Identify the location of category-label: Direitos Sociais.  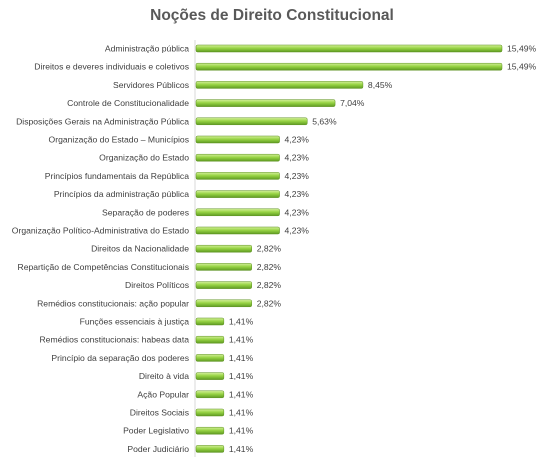
(159, 413).